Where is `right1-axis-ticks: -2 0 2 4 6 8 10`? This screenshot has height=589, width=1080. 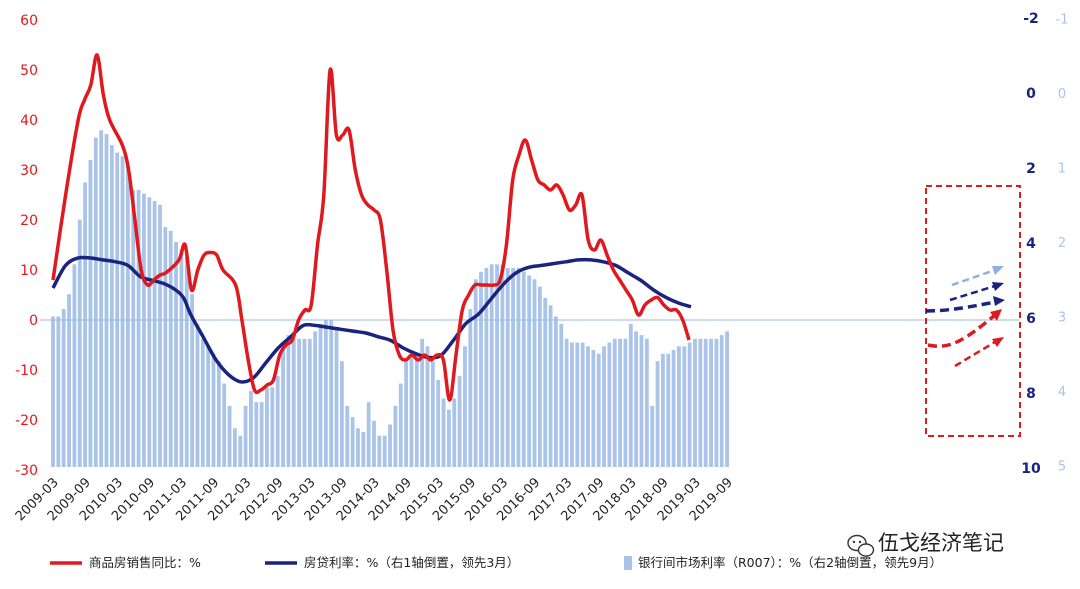
right1-axis-ticks: -2 0 2 4 6 8 10 is located at coordinates (1031, 244).